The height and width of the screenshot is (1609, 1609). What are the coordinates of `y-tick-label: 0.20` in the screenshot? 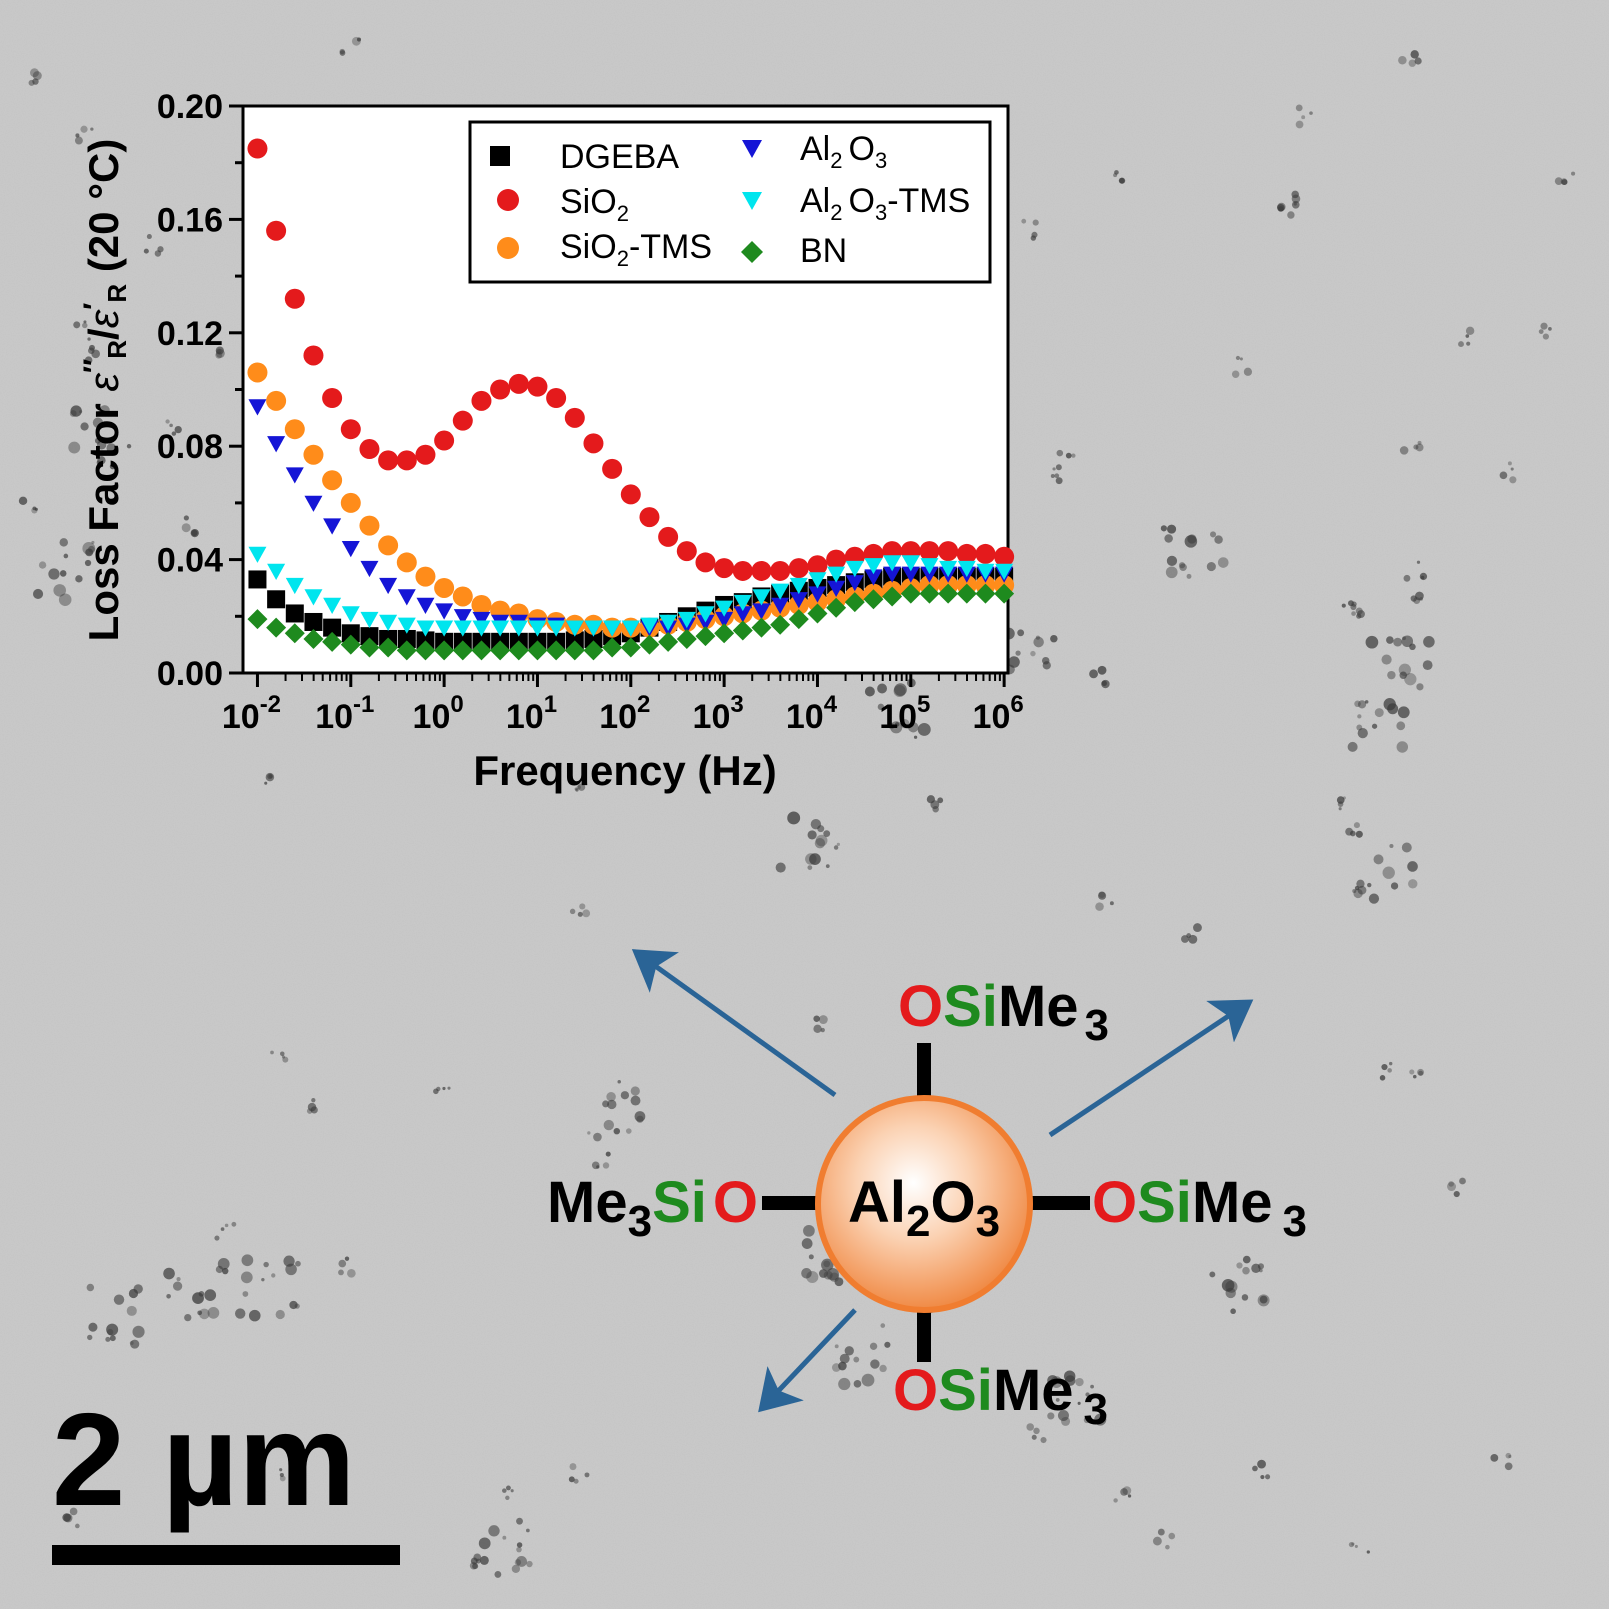 It's located at (190, 107).